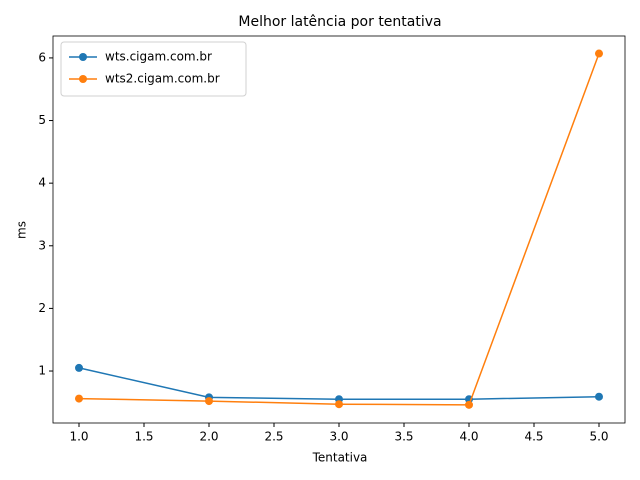  I want to click on y-tick-label: 2, so click(42, 308).